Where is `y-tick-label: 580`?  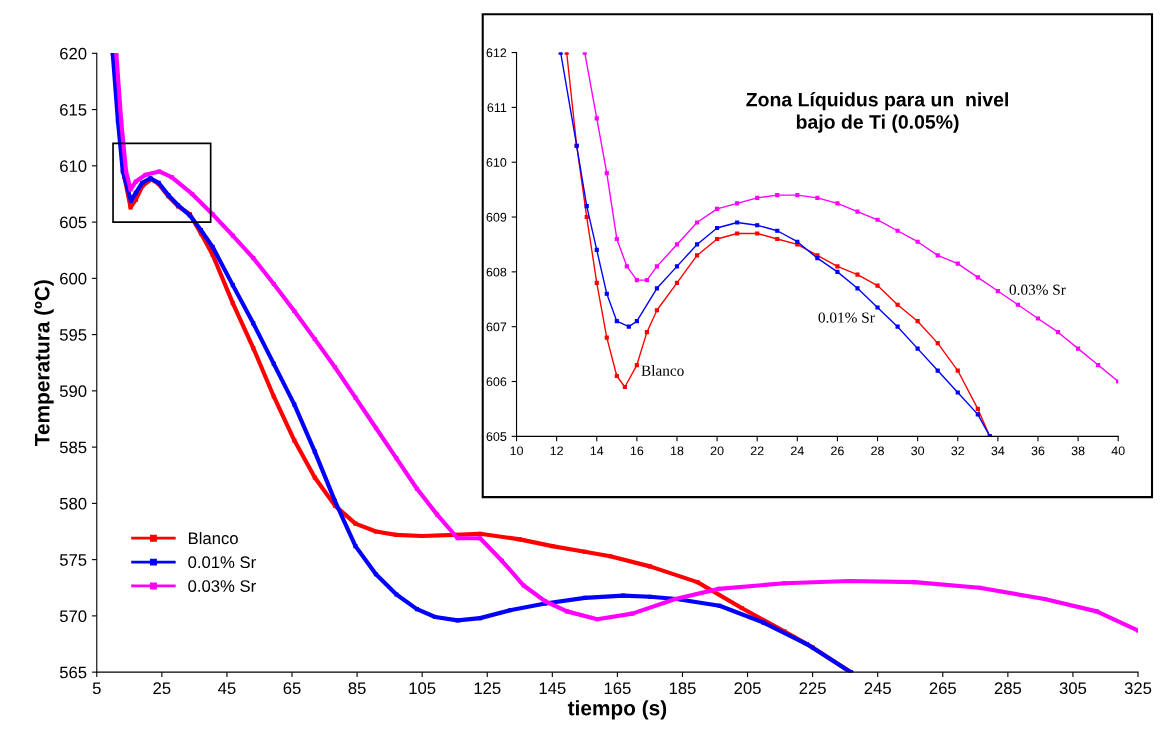 y-tick-label: 580 is located at coordinates (73, 503).